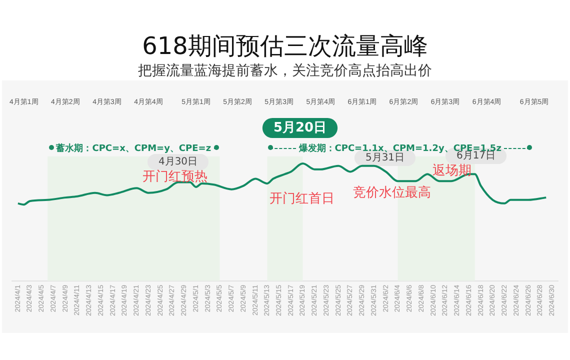  What do you see at coordinates (476, 156) in the screenshot?
I see `text: 6月17日` at bounding box center [476, 156].